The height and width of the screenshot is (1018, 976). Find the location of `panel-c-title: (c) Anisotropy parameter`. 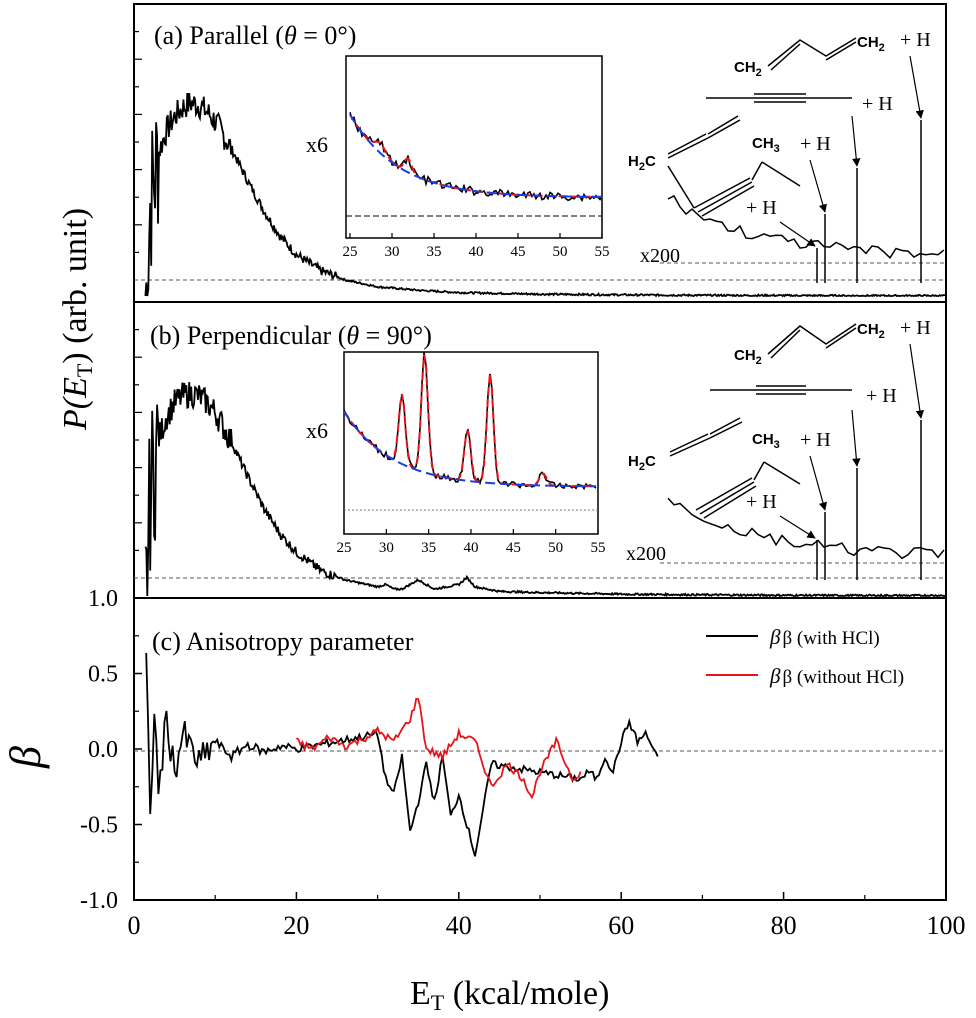

panel-c-title: (c) Anisotropy parameter is located at coordinates (283, 641).